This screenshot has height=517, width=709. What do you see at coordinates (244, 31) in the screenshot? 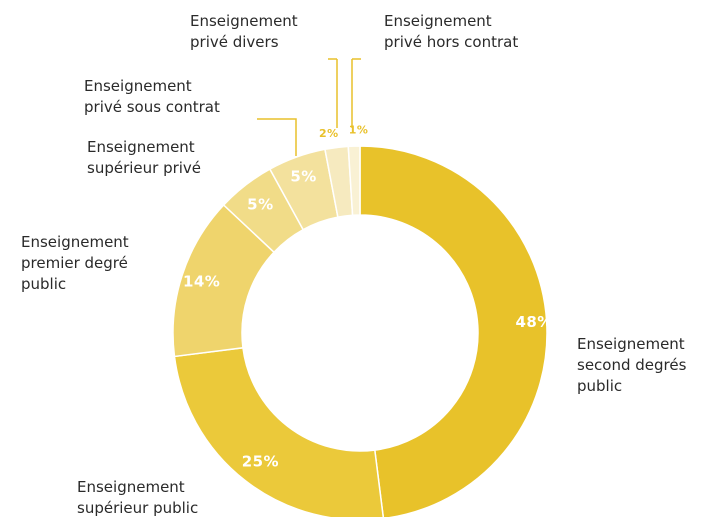
I see `category-label-enseignement-prive-divers: Enseignement privé divers` at bounding box center [244, 31].